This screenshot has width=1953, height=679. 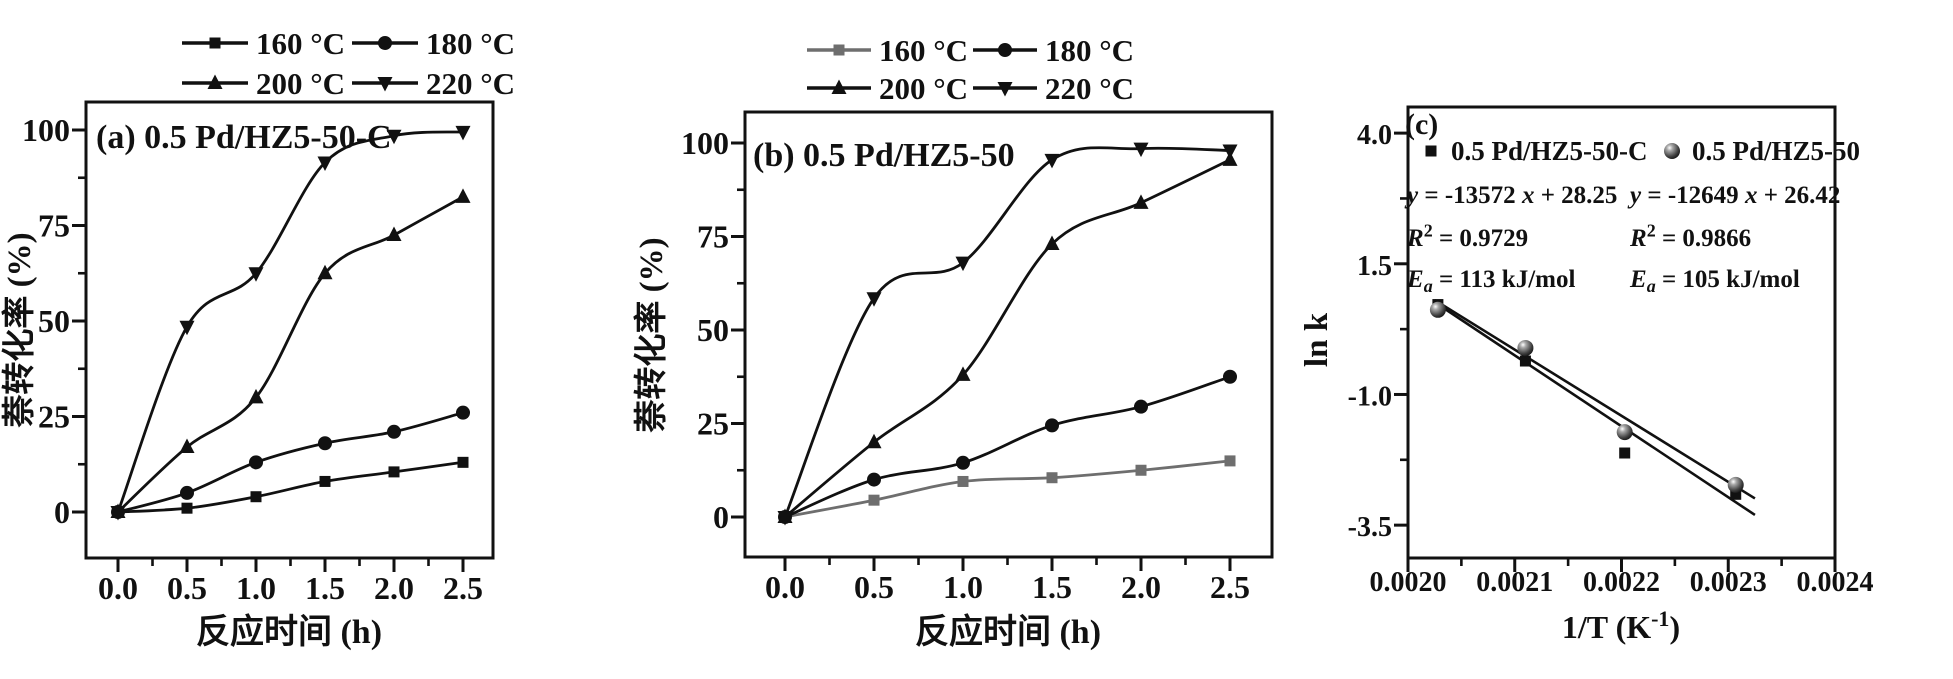 I want to click on legend-sphere-marker, so click(x=1672, y=151).